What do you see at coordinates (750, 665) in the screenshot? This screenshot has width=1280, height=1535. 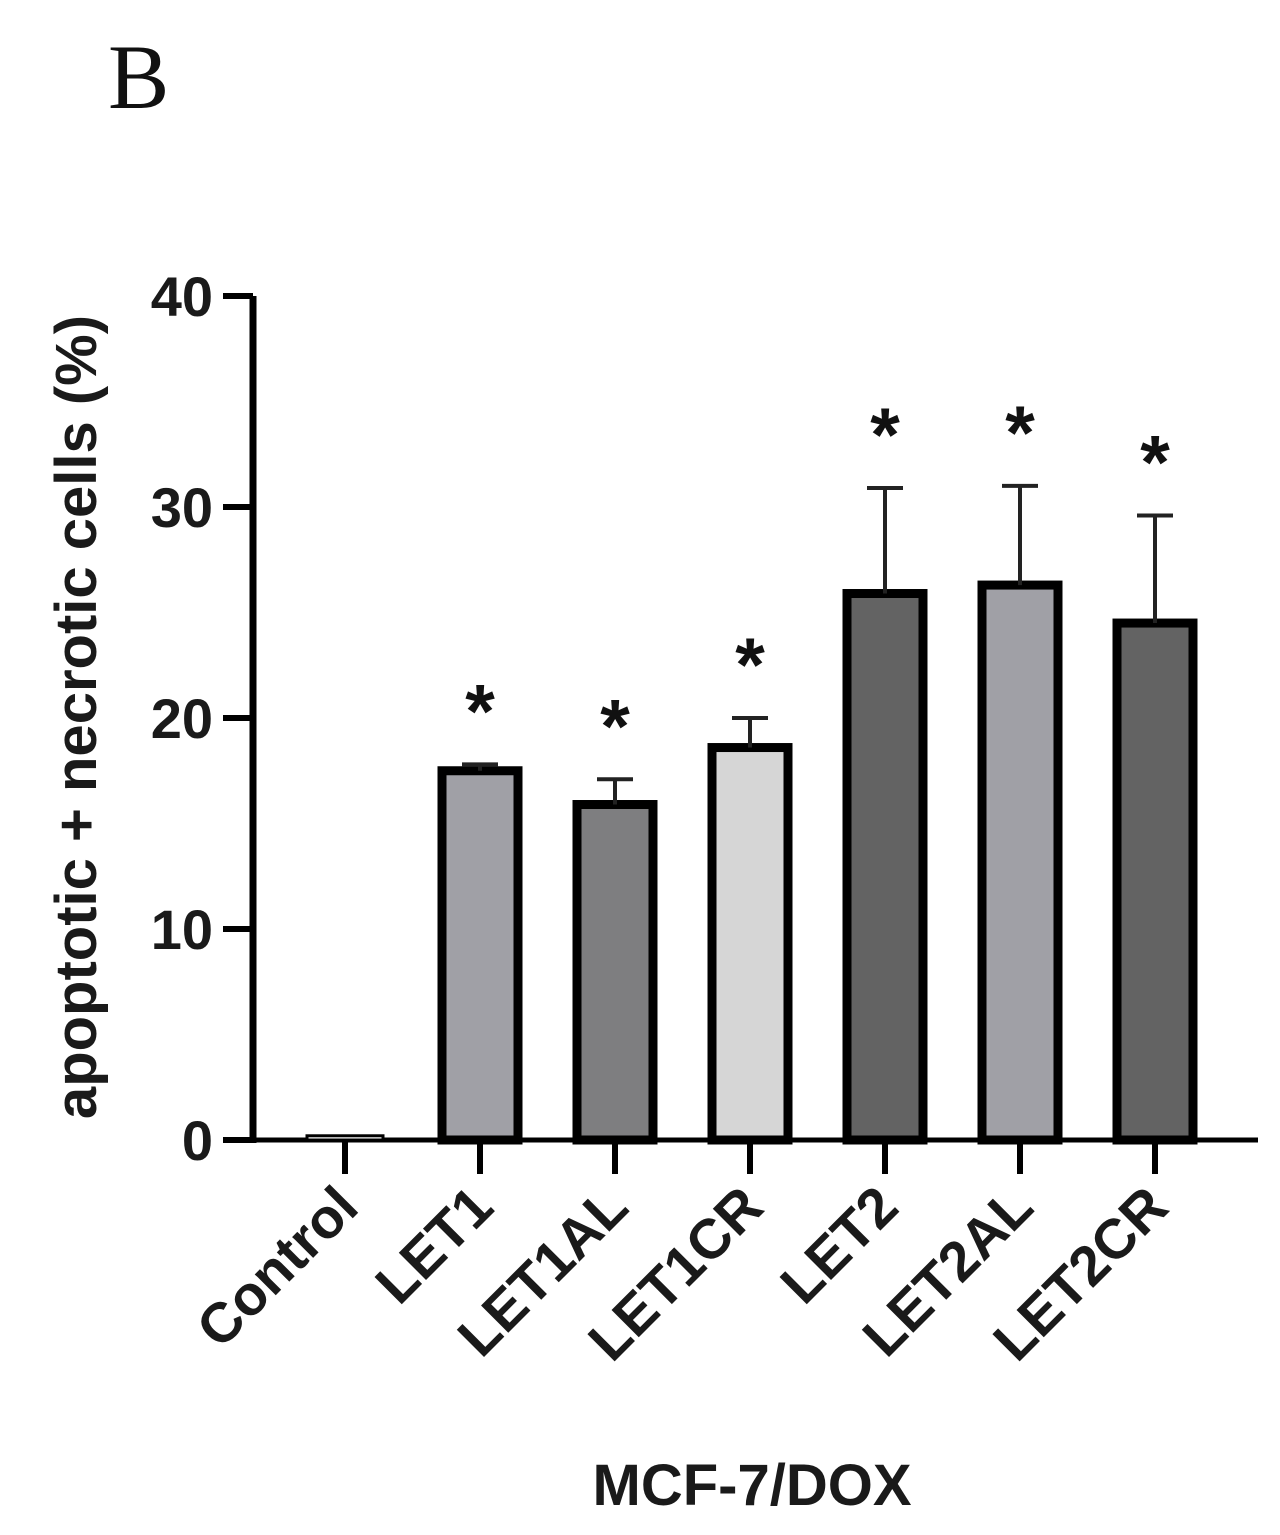 I see `significance-star-let1cr: *` at bounding box center [750, 665].